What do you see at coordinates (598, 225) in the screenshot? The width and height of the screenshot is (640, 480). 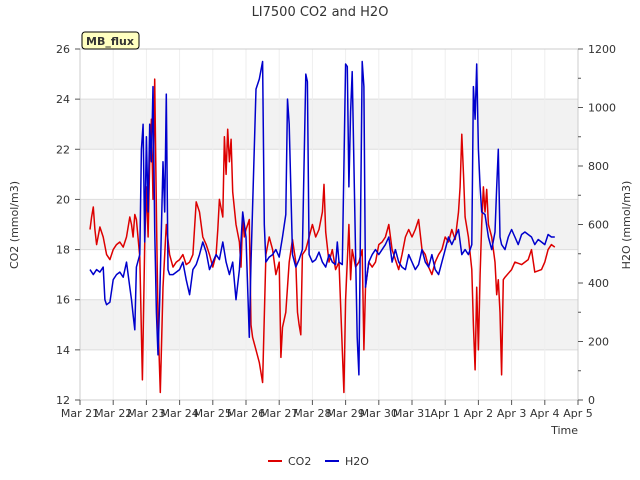 I see `y-right-tick-label: 600` at bounding box center [598, 225].